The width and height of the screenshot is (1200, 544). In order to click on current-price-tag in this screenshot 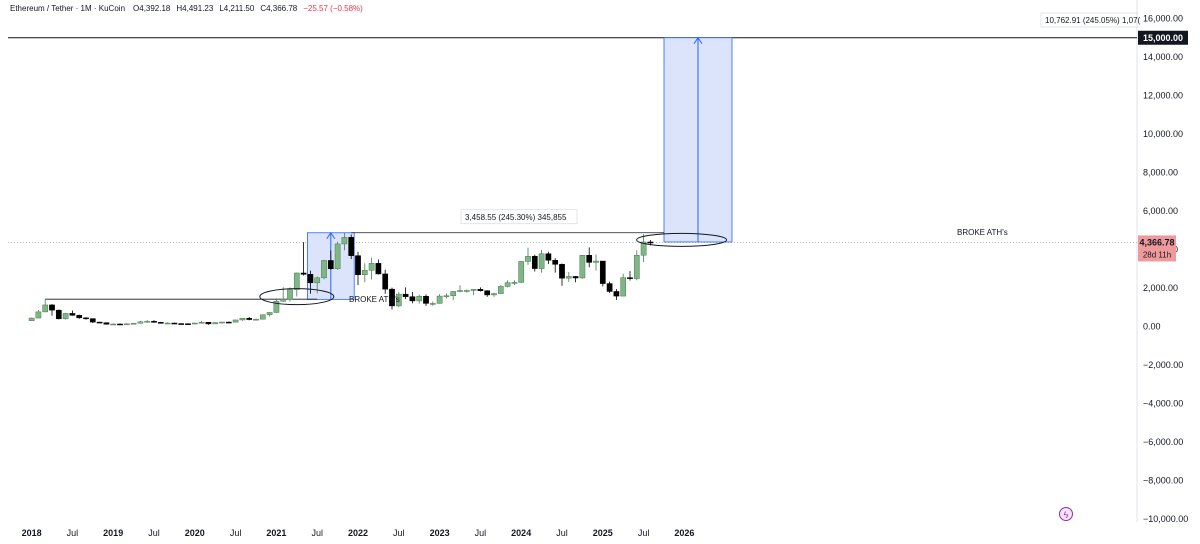, I will do `click(1157, 248)`.